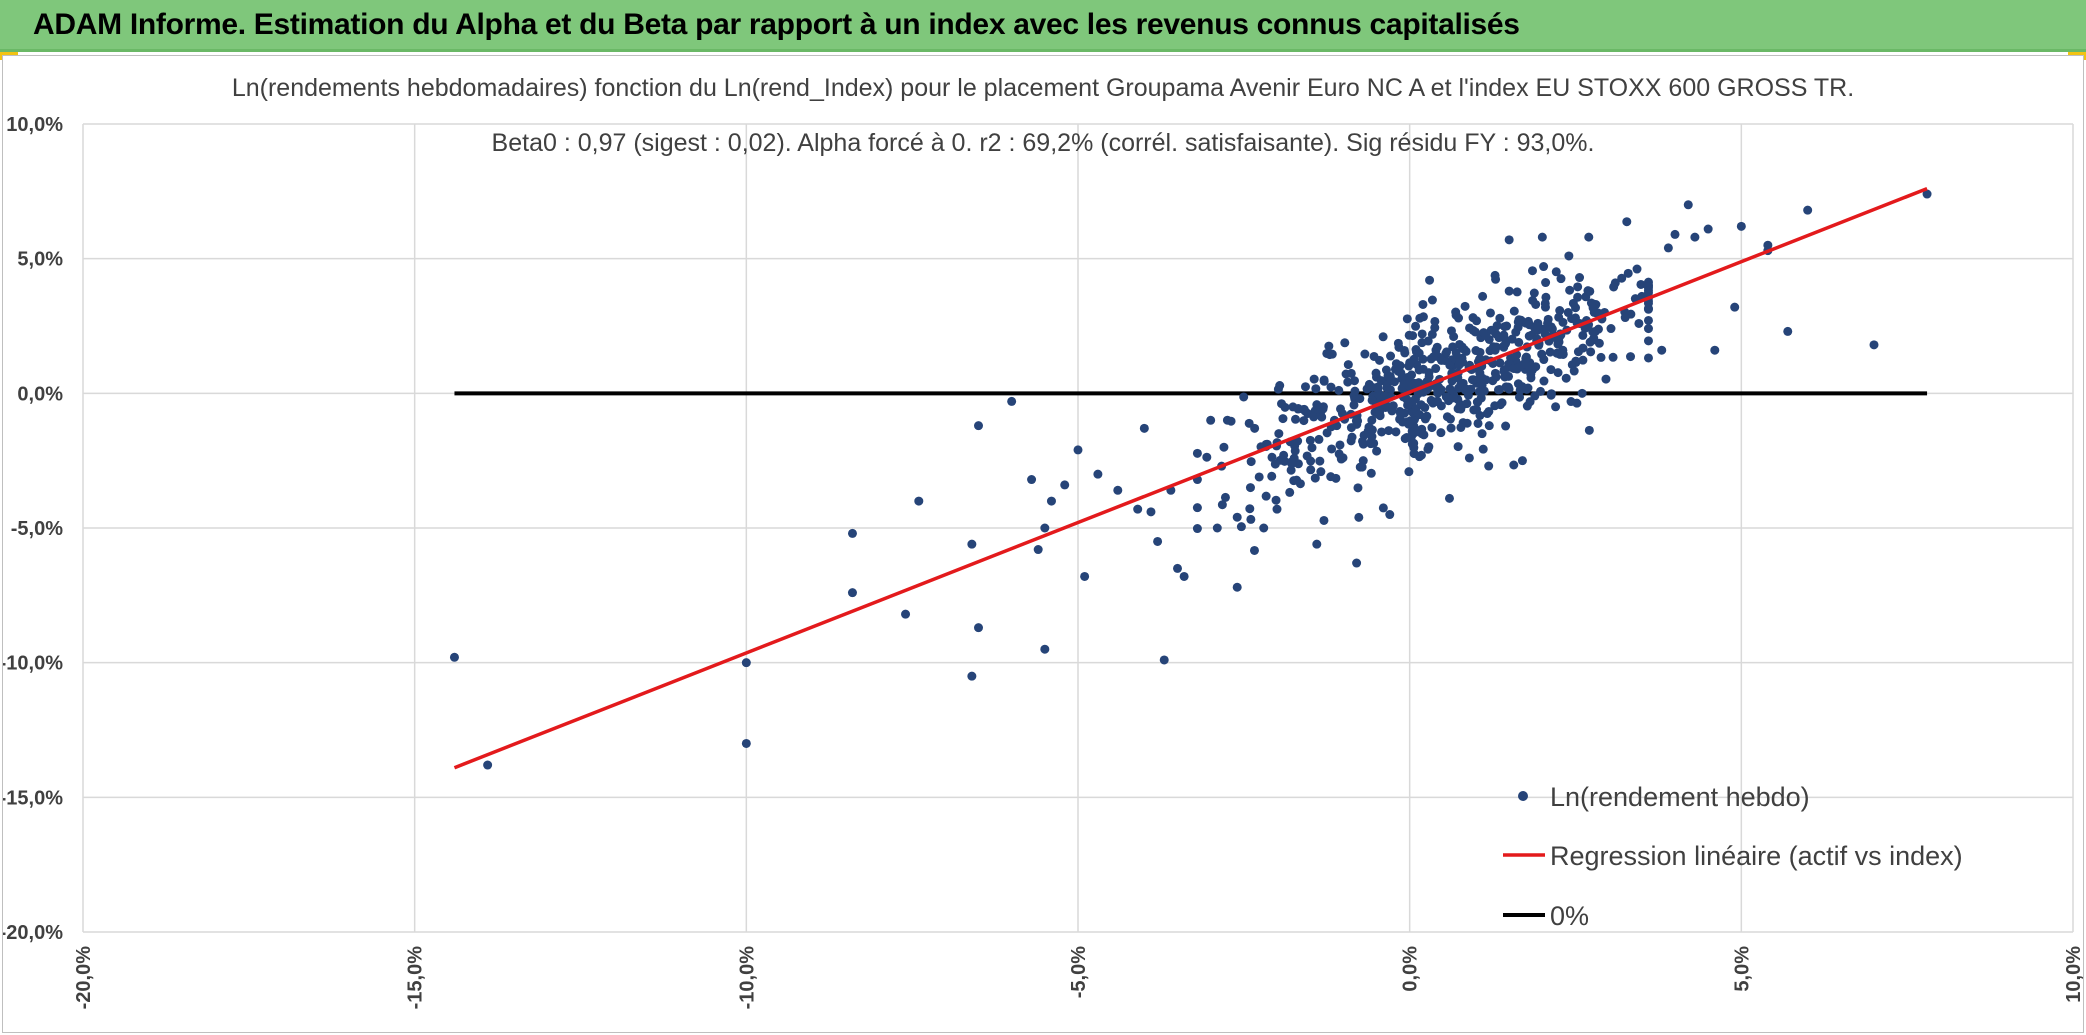 The width and height of the screenshot is (2086, 1035). I want to click on x-tick-label: 0,0%, so click(1411, 969).